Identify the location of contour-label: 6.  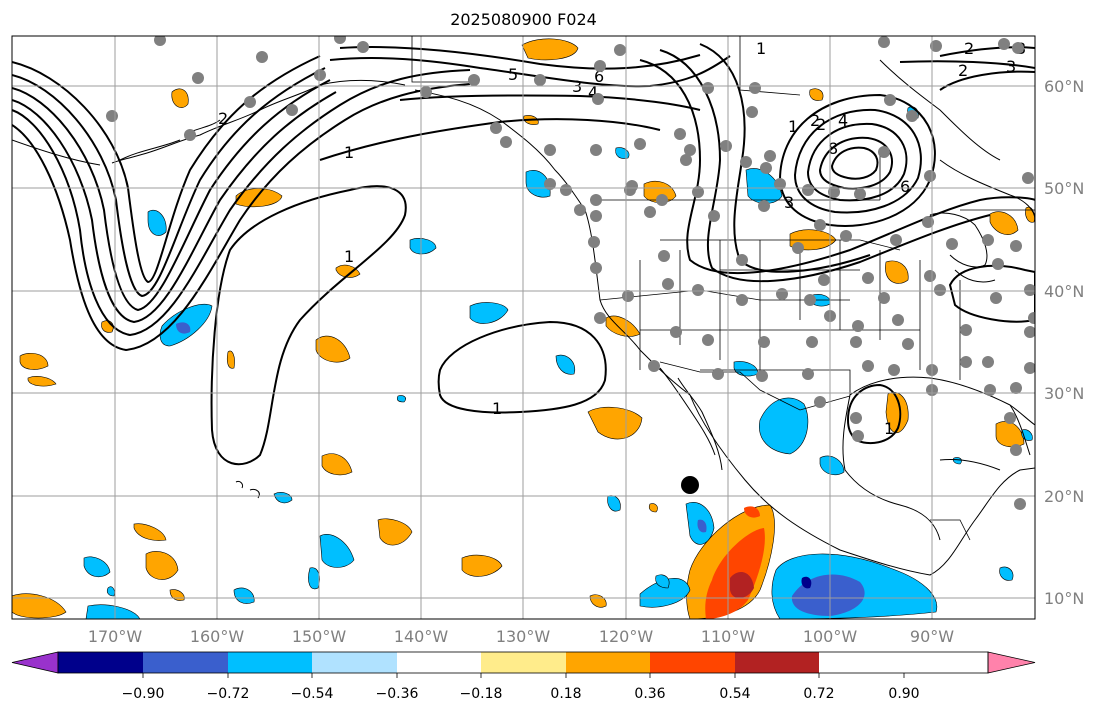
(599, 76).